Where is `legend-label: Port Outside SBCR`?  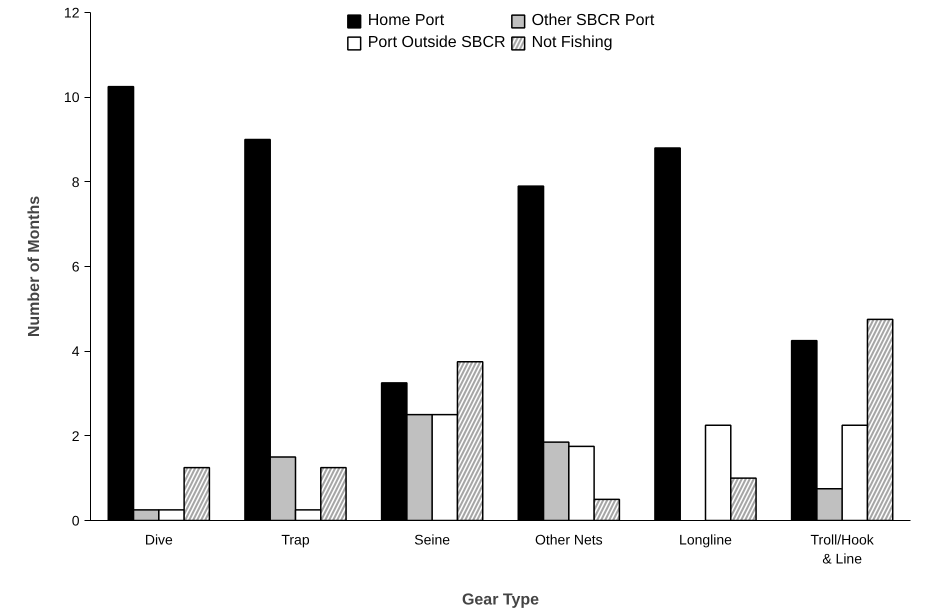
legend-label: Port Outside SBCR is located at coordinates (437, 43).